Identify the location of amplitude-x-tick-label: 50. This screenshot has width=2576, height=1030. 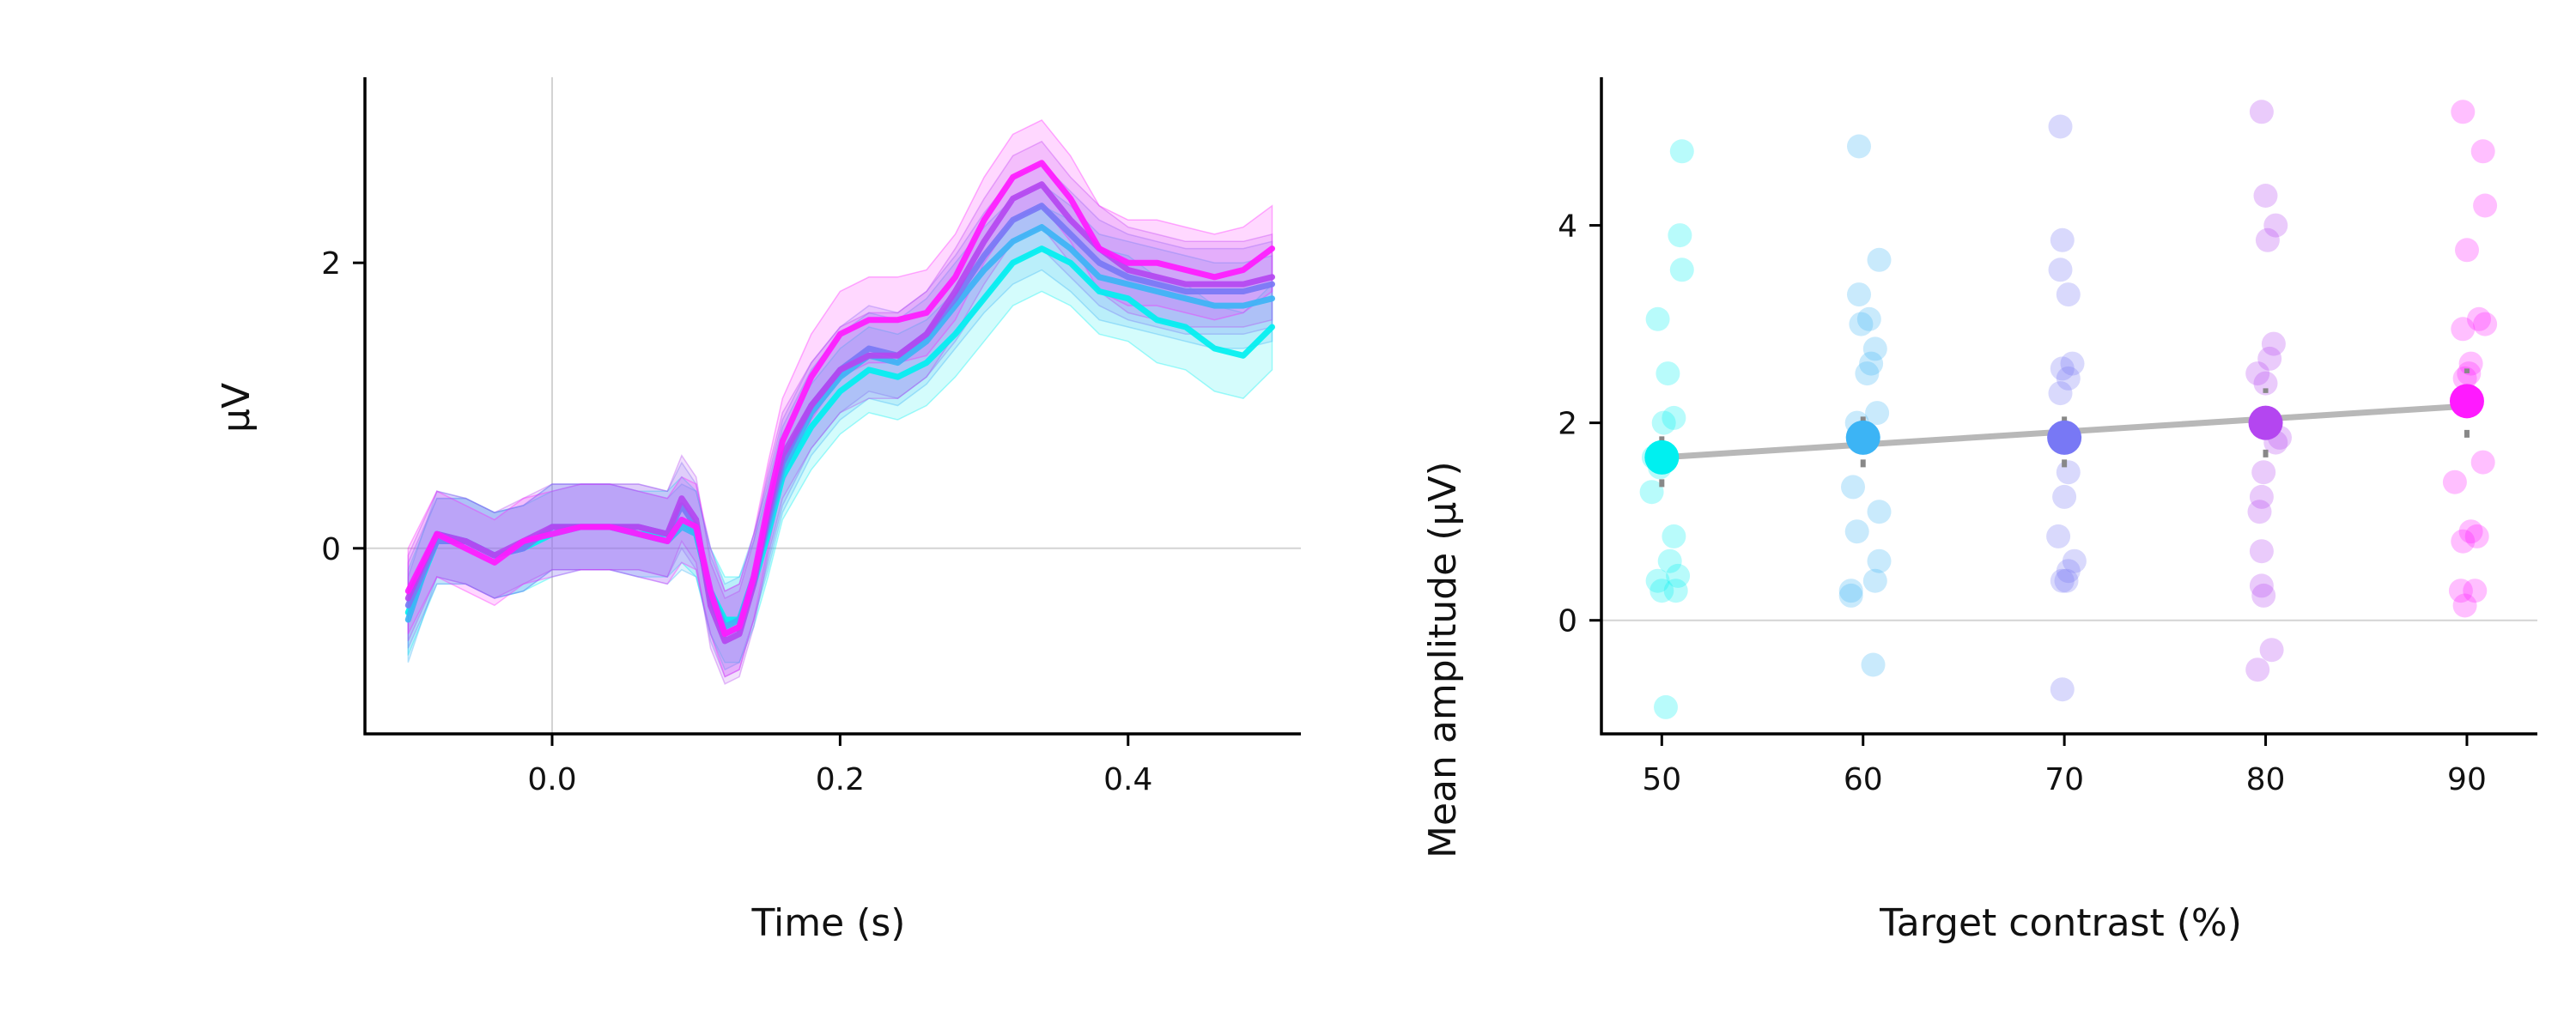
(1661, 779).